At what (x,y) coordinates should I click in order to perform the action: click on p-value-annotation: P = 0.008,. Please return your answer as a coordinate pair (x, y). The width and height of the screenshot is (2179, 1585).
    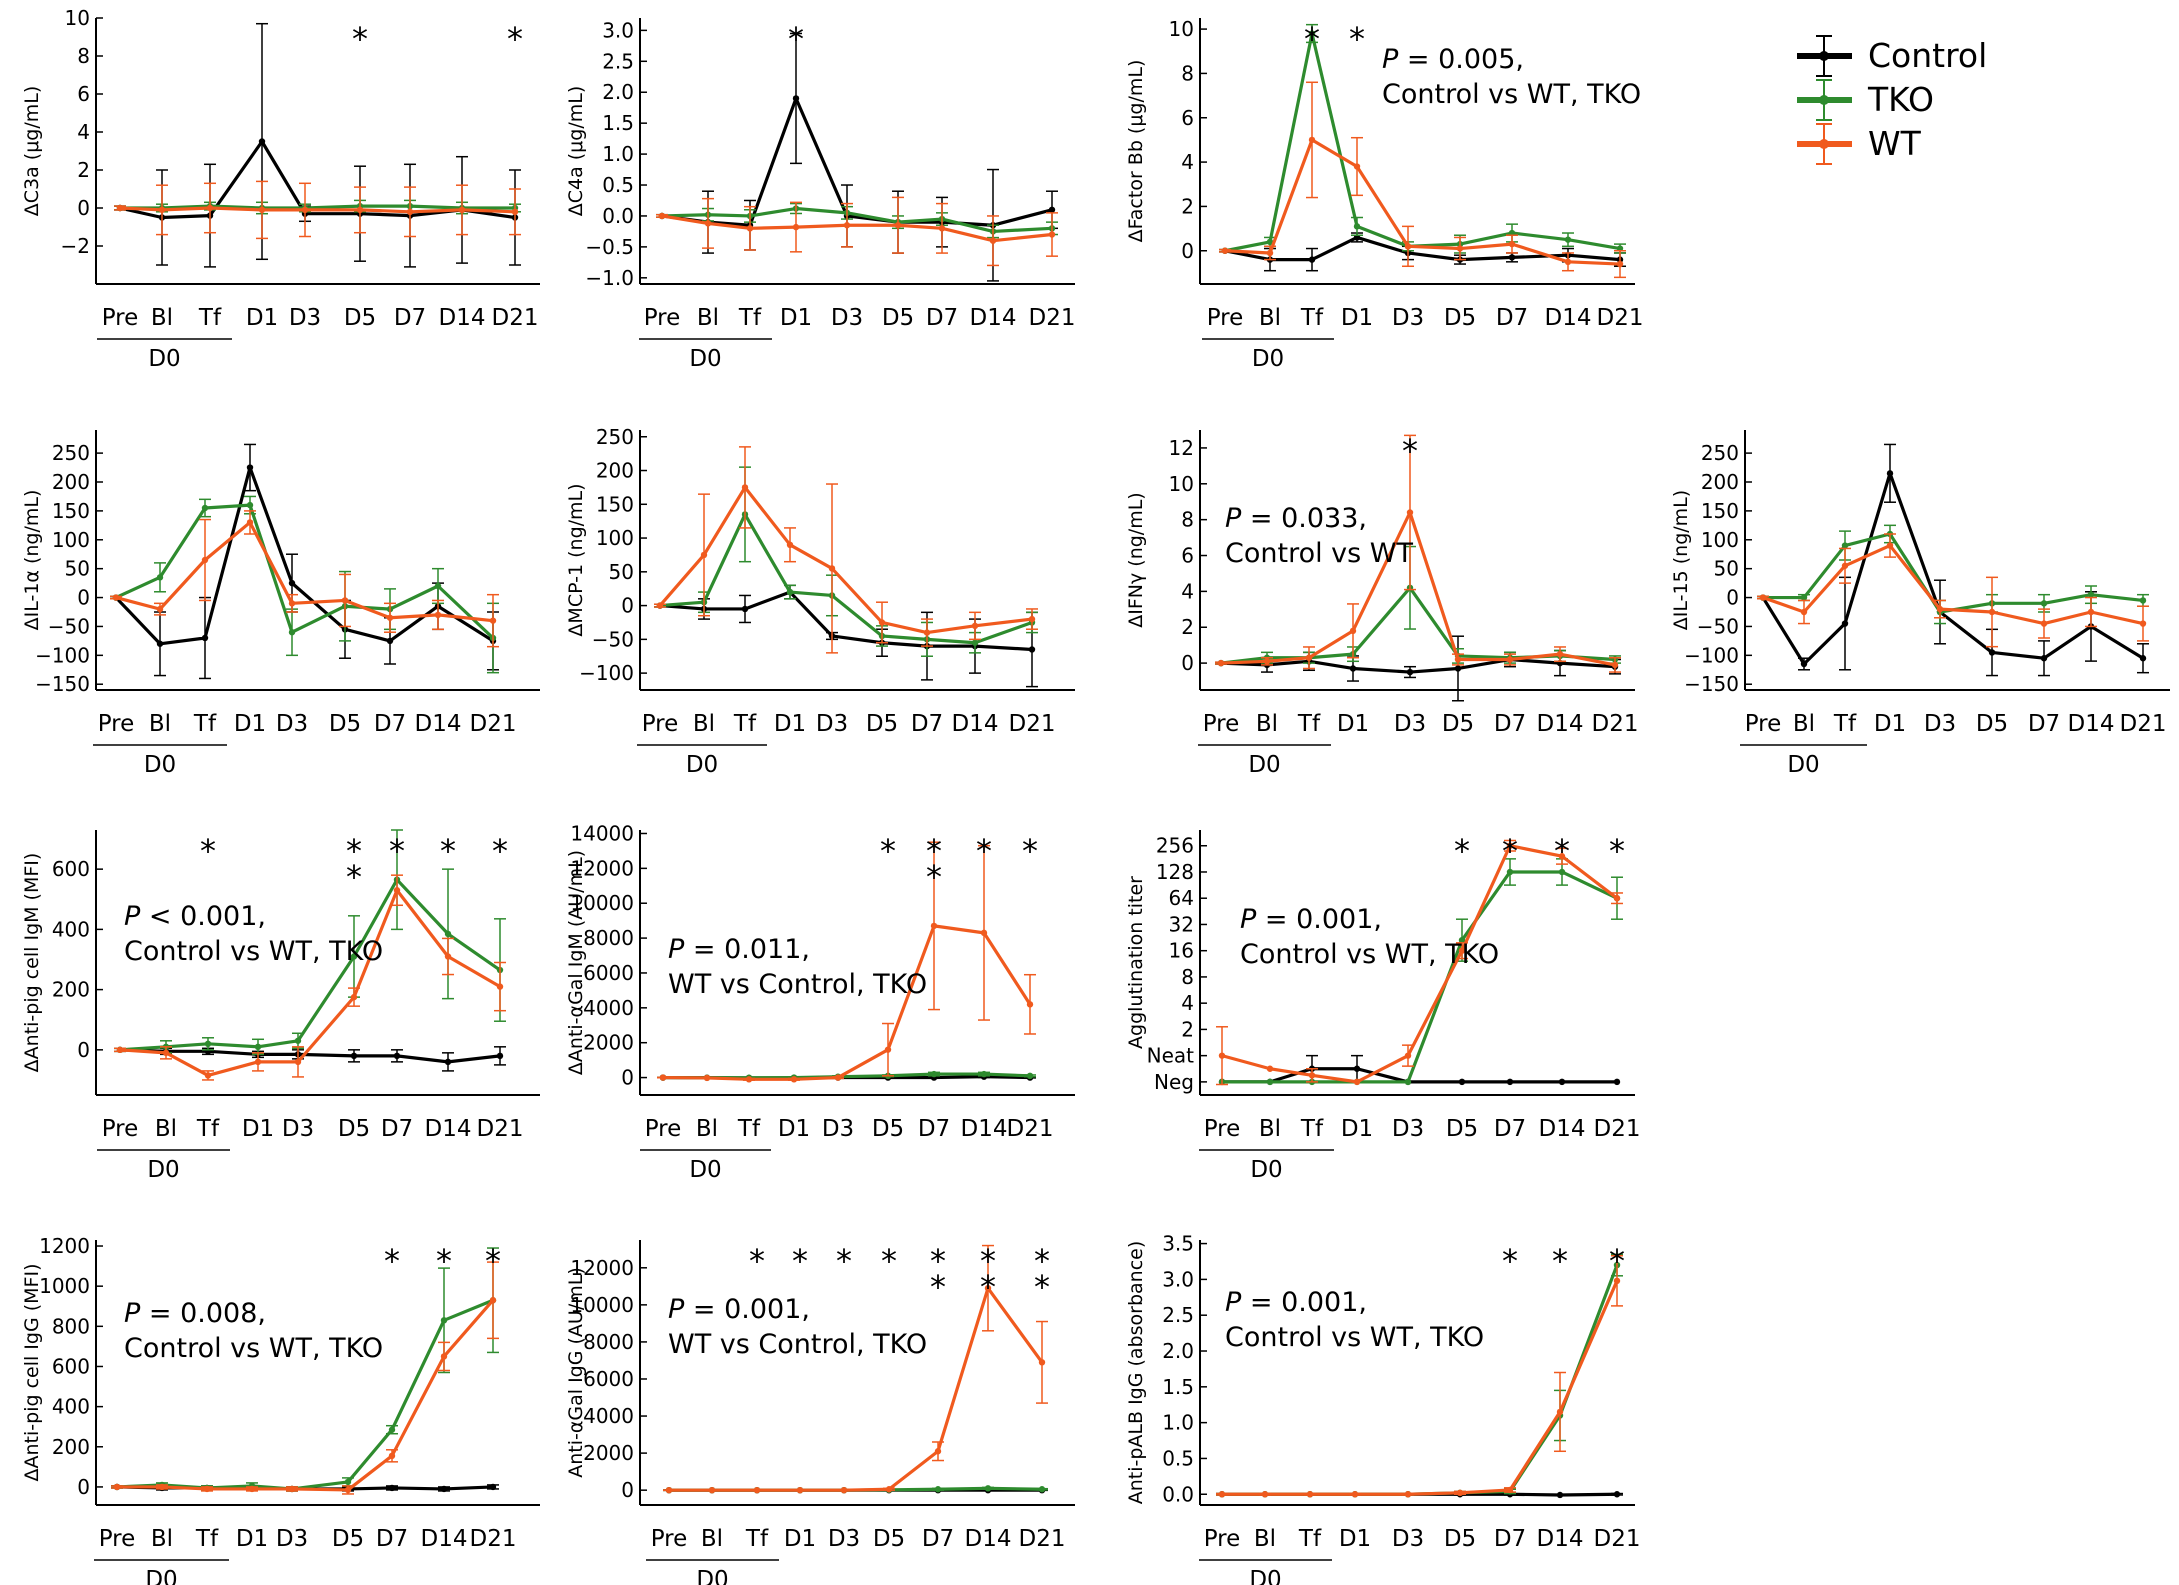
    Looking at the image, I should click on (195, 1313).